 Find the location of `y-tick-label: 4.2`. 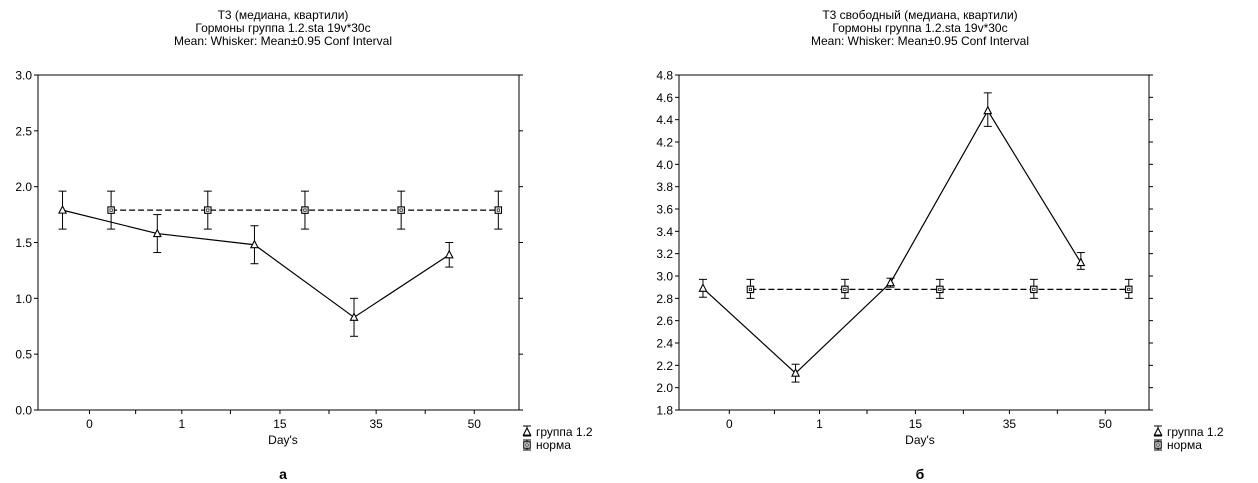

y-tick-label: 4.2 is located at coordinates (664, 143).